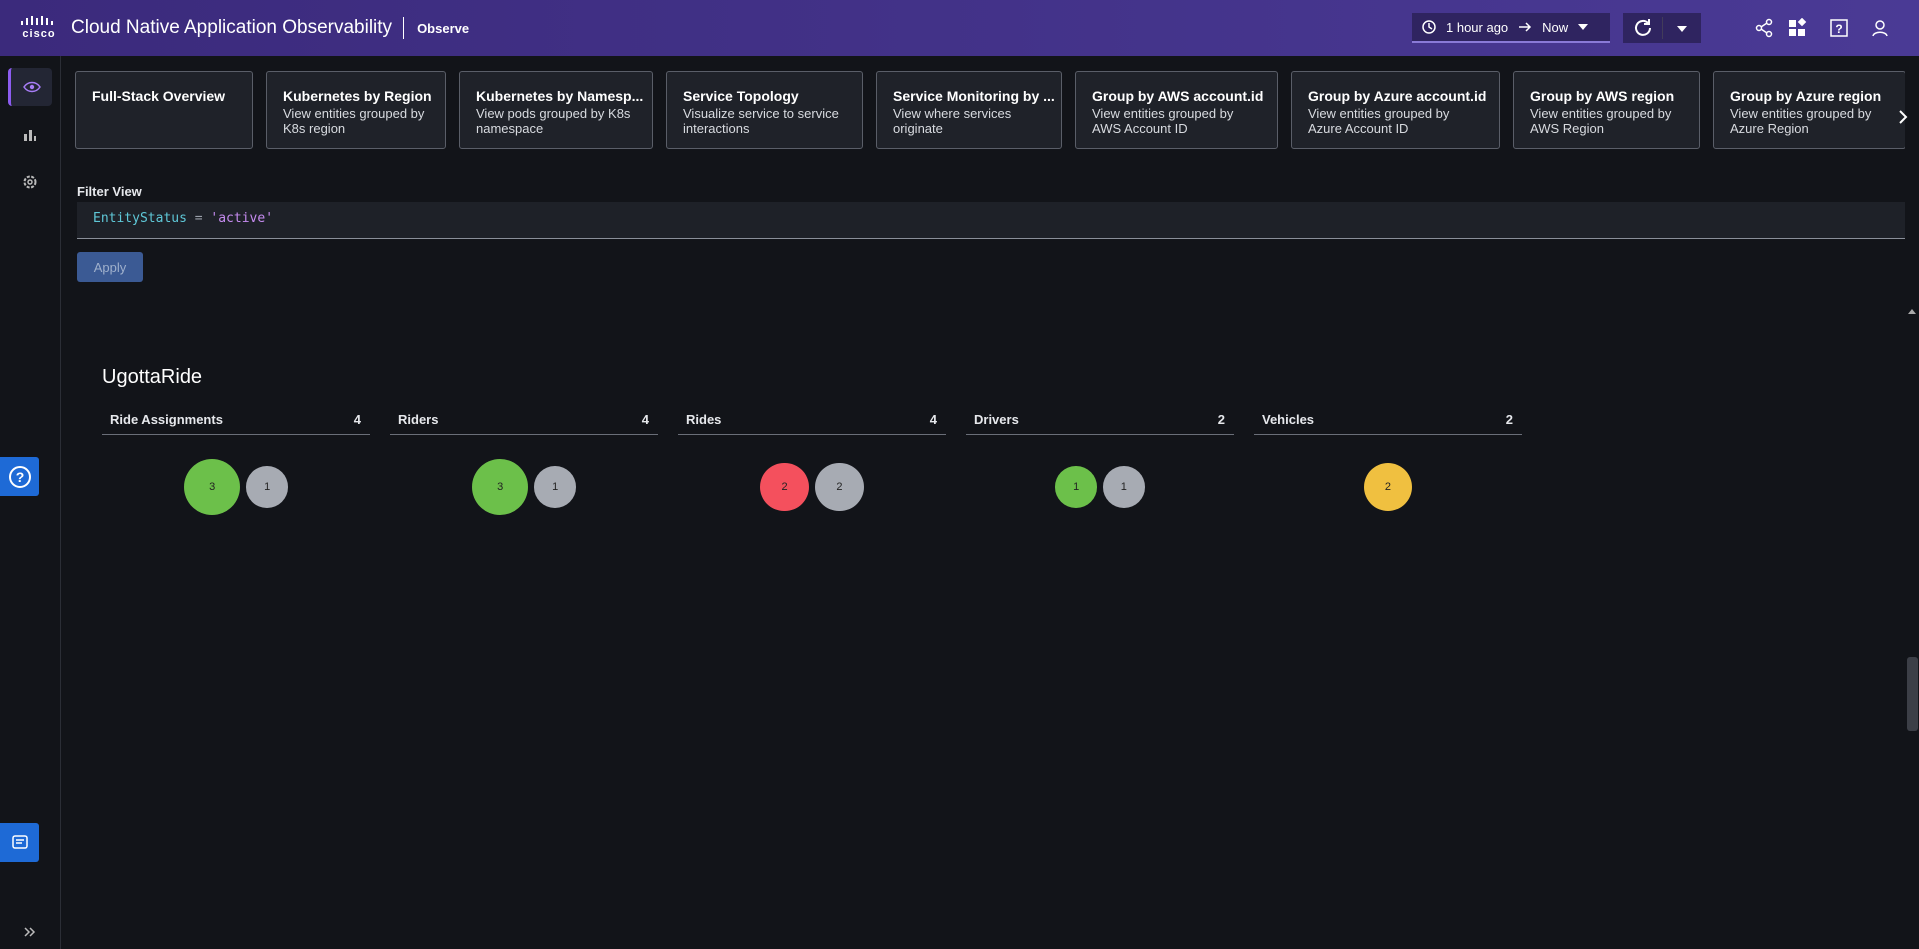  What do you see at coordinates (166, 419) in the screenshot?
I see `column-name: Ride Assignments` at bounding box center [166, 419].